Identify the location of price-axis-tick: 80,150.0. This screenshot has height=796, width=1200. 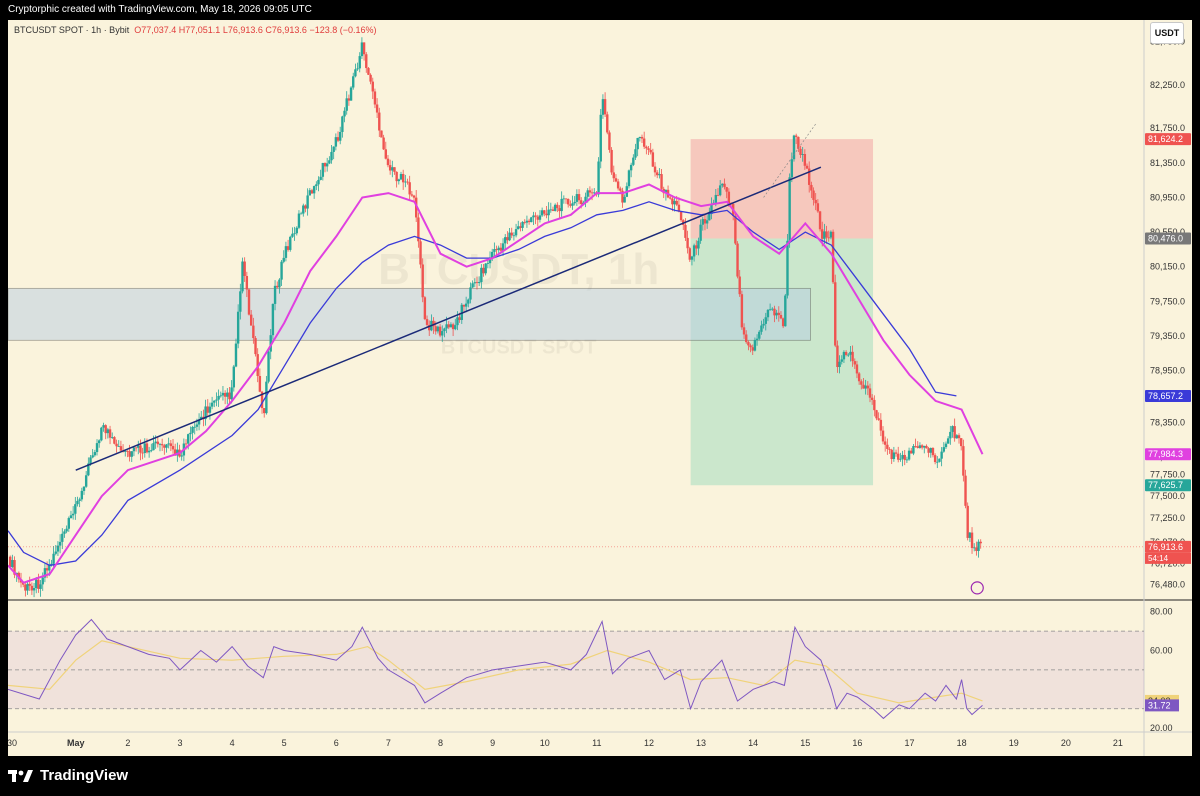
(1167, 267).